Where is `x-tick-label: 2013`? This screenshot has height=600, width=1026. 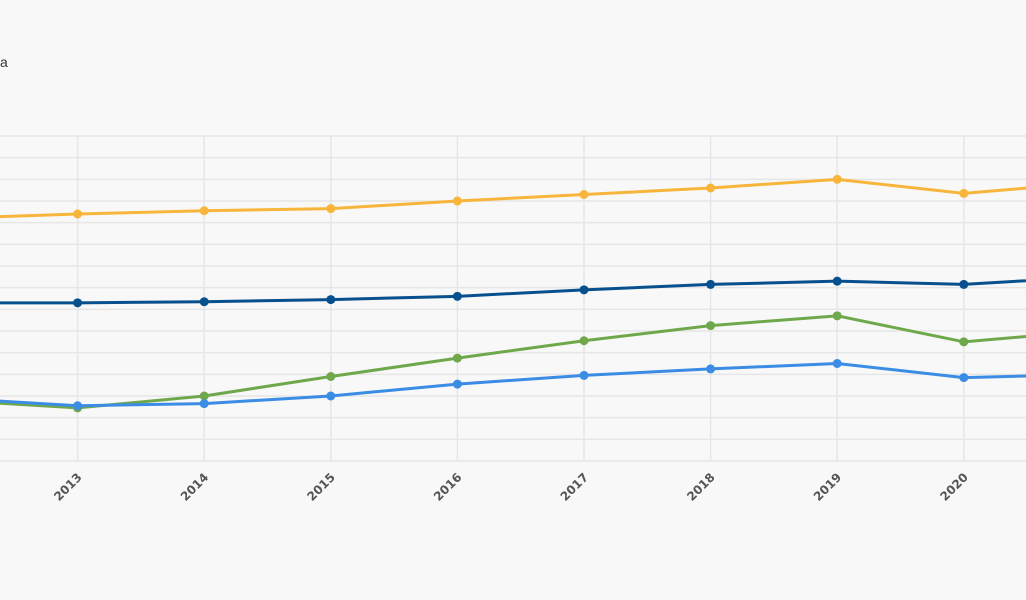 x-tick-label: 2013 is located at coordinates (68, 487).